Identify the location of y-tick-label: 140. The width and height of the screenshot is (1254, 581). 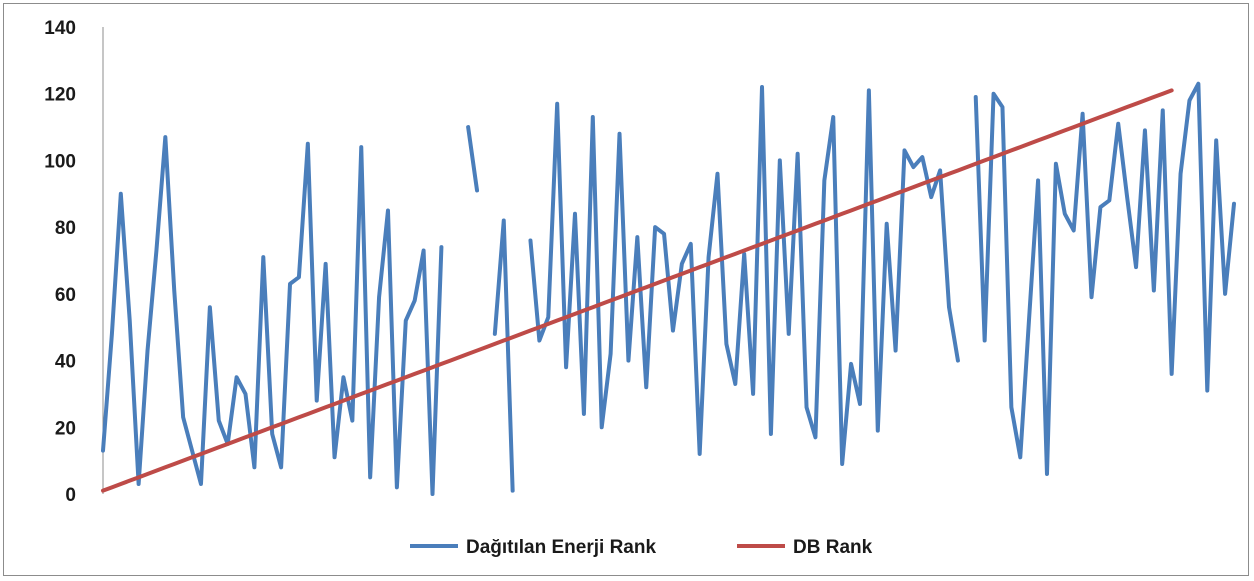
(60, 28).